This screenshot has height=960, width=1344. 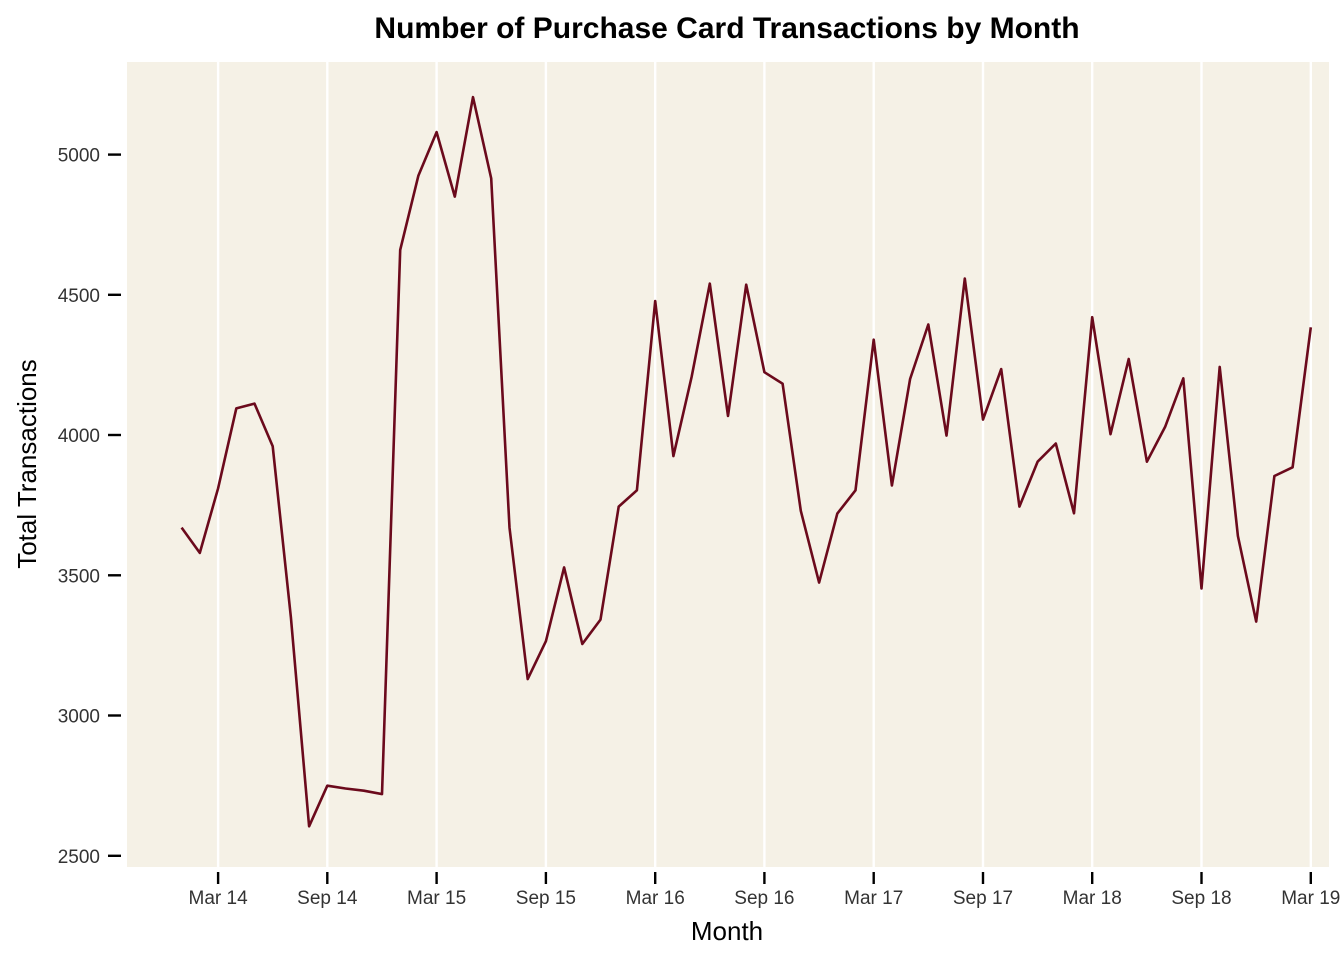 What do you see at coordinates (1092, 898) in the screenshot?
I see `x-tick-label: Mar 18` at bounding box center [1092, 898].